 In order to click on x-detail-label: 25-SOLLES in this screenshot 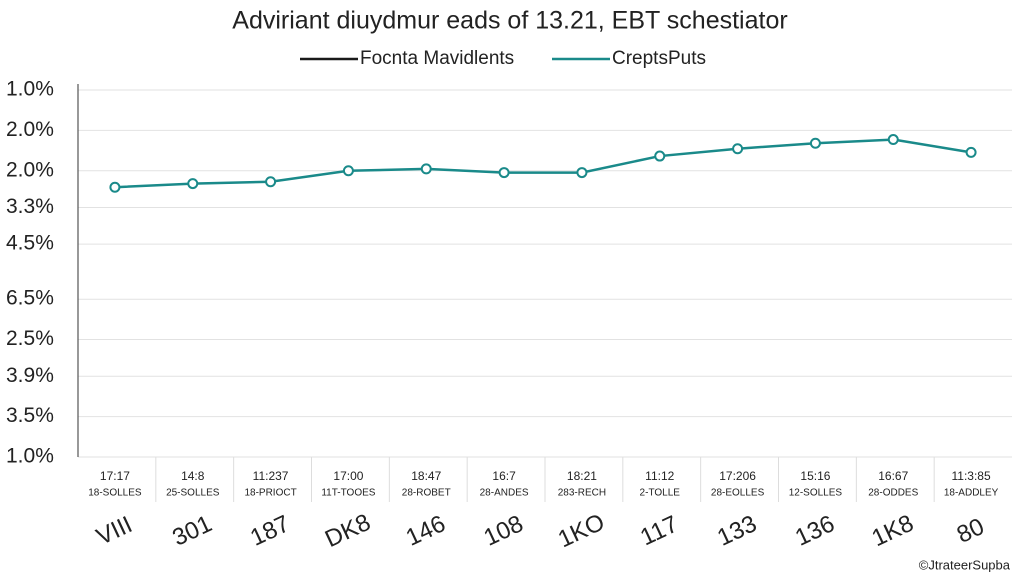, I will do `click(193, 493)`.